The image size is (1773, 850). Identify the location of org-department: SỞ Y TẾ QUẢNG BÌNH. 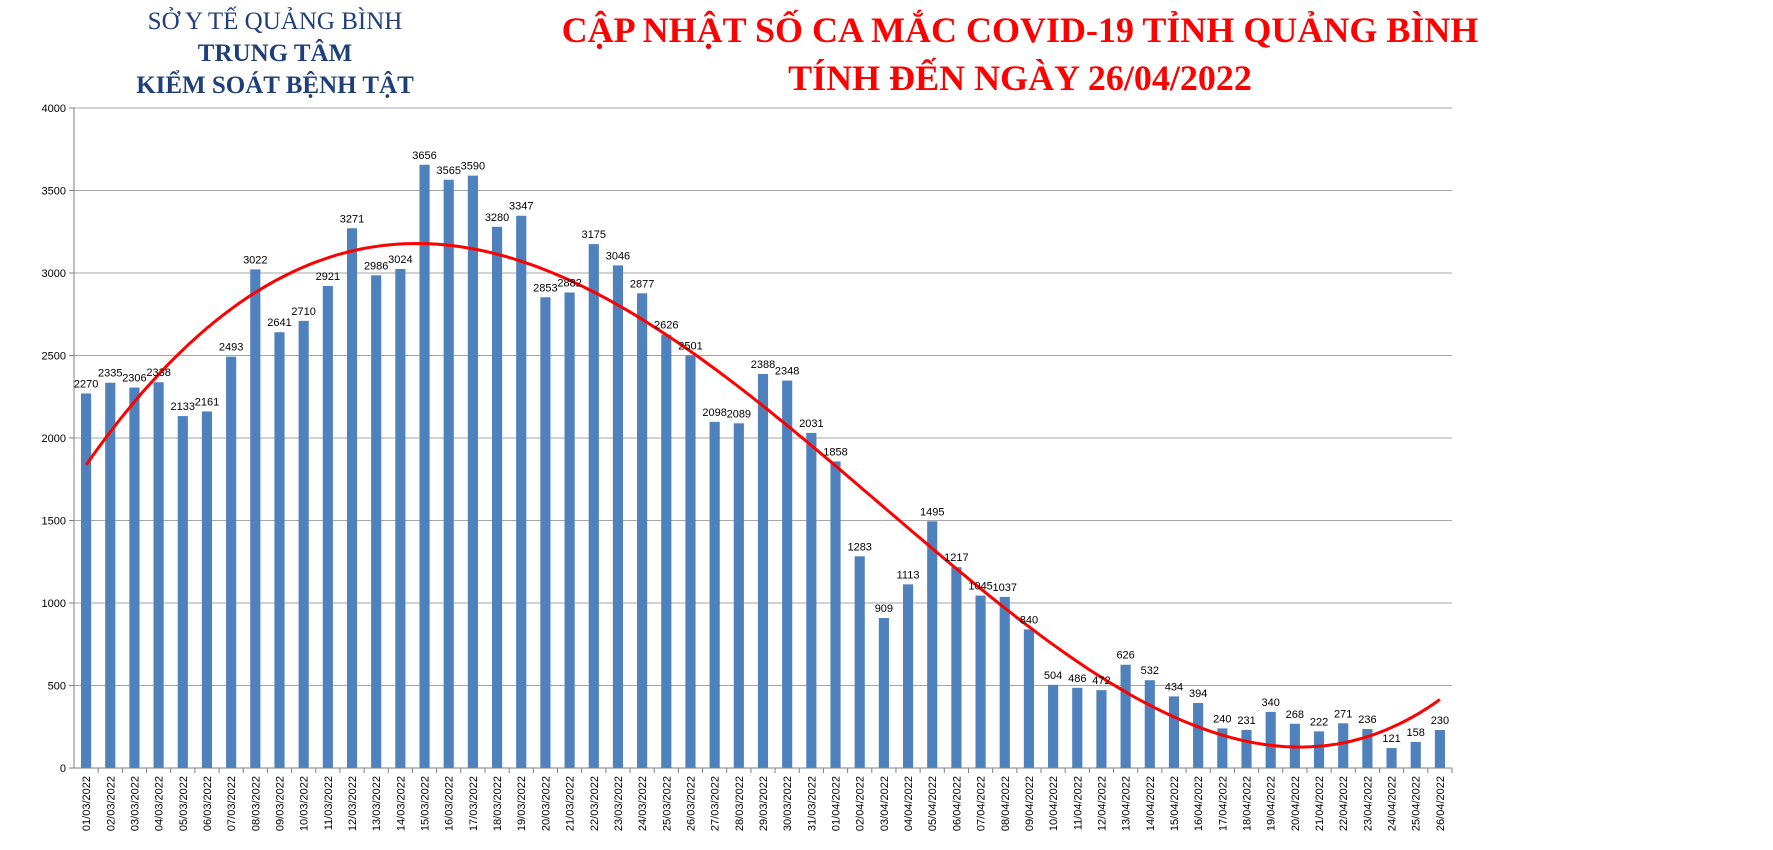
(275, 21).